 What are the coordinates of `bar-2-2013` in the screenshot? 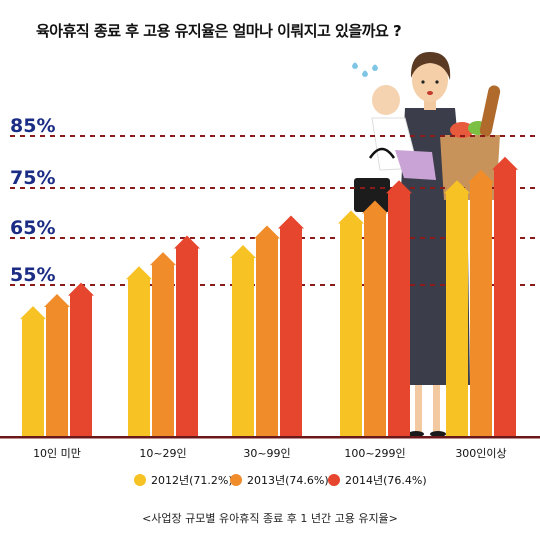 It's located at (163, 344).